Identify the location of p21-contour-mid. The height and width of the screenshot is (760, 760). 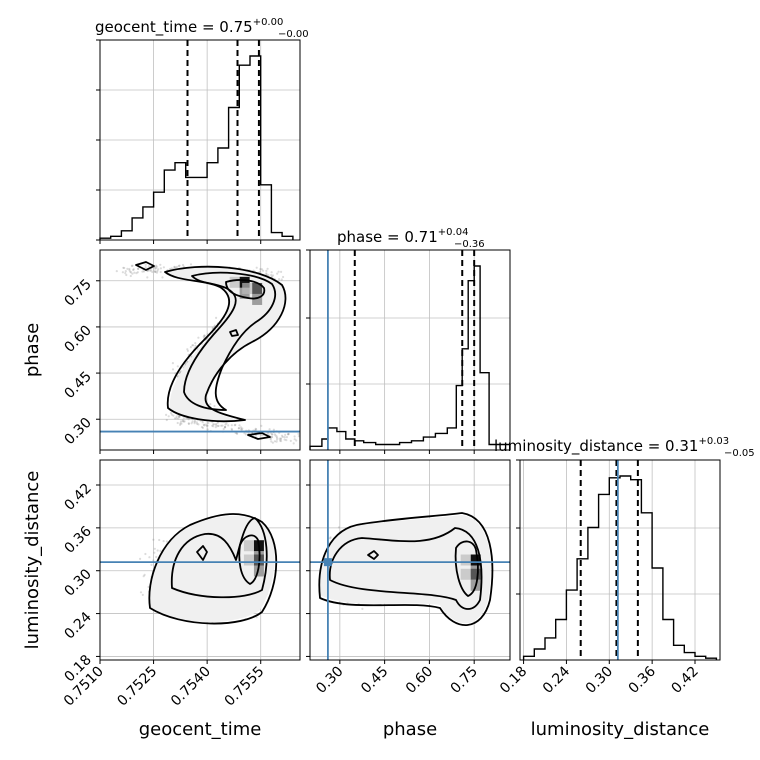
(405, 568).